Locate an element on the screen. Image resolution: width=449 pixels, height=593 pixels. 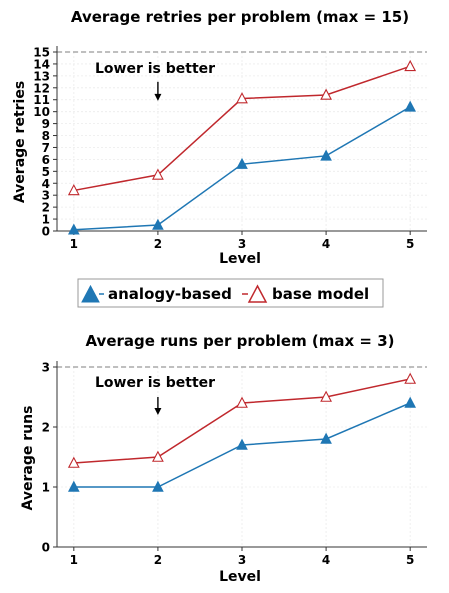
retries-x-tick-label: 1 is located at coordinates (74, 244).